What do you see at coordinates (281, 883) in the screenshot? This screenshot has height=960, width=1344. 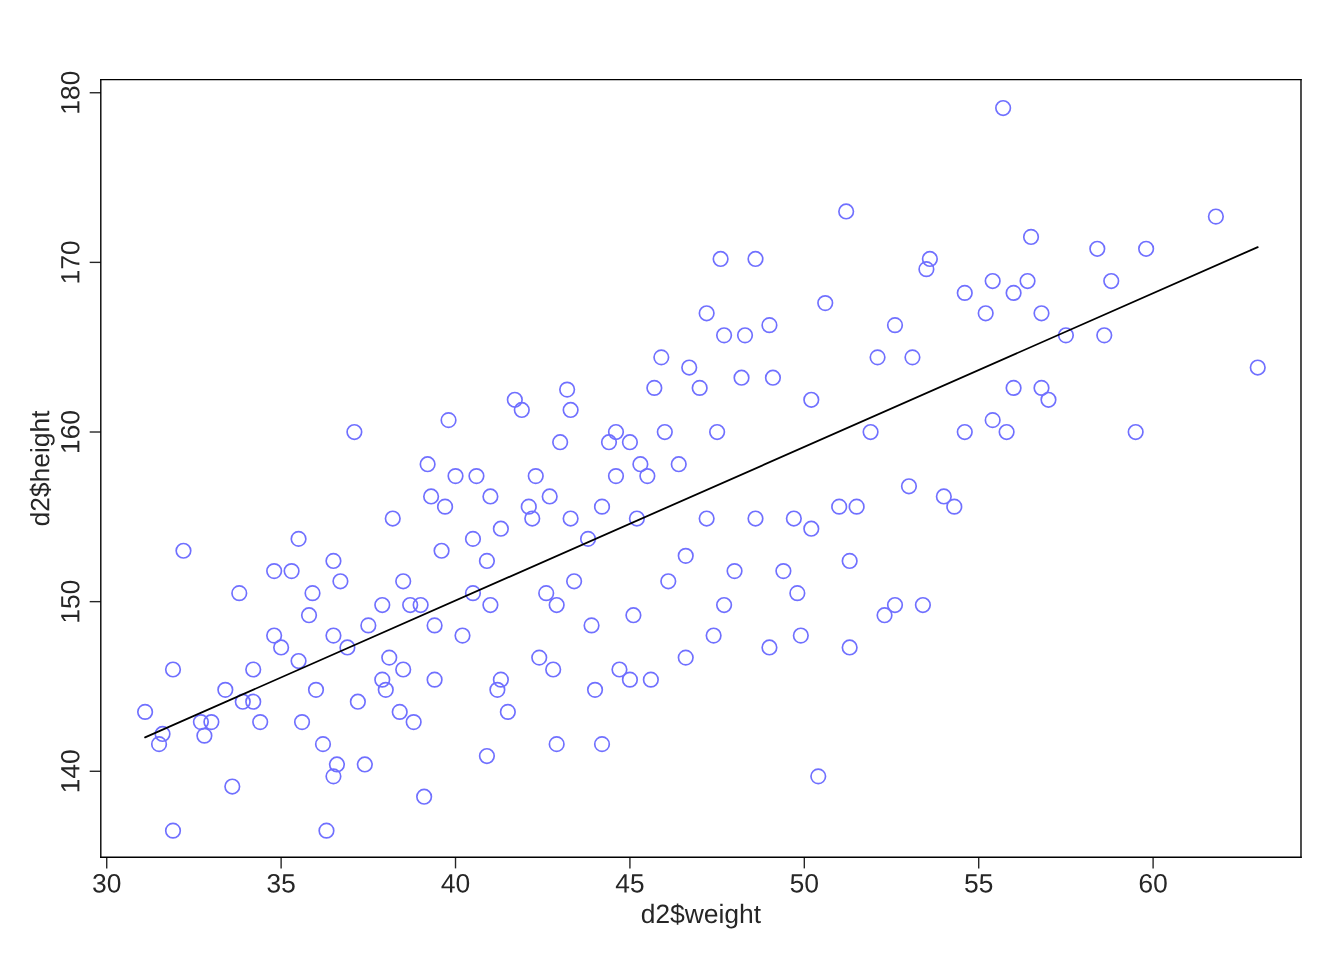 I see `x-tick-label: 35` at bounding box center [281, 883].